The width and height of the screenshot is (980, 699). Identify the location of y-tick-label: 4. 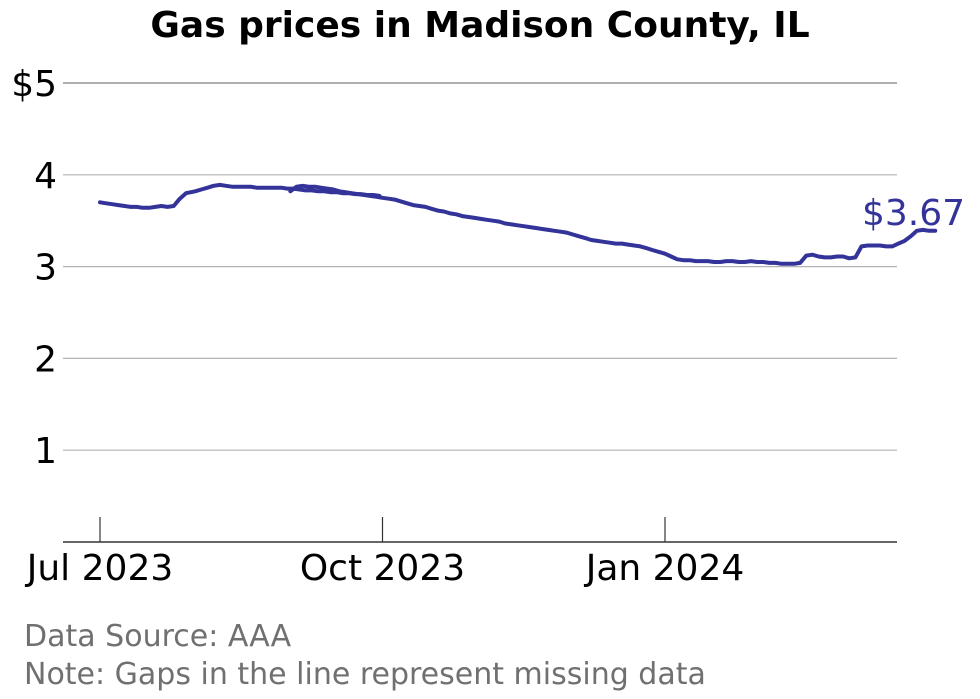
(45, 176).